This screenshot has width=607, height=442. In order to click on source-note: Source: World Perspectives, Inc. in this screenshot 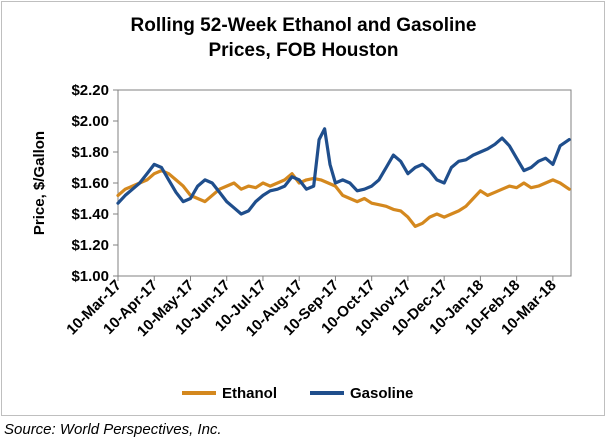, I will do `click(113, 429)`.